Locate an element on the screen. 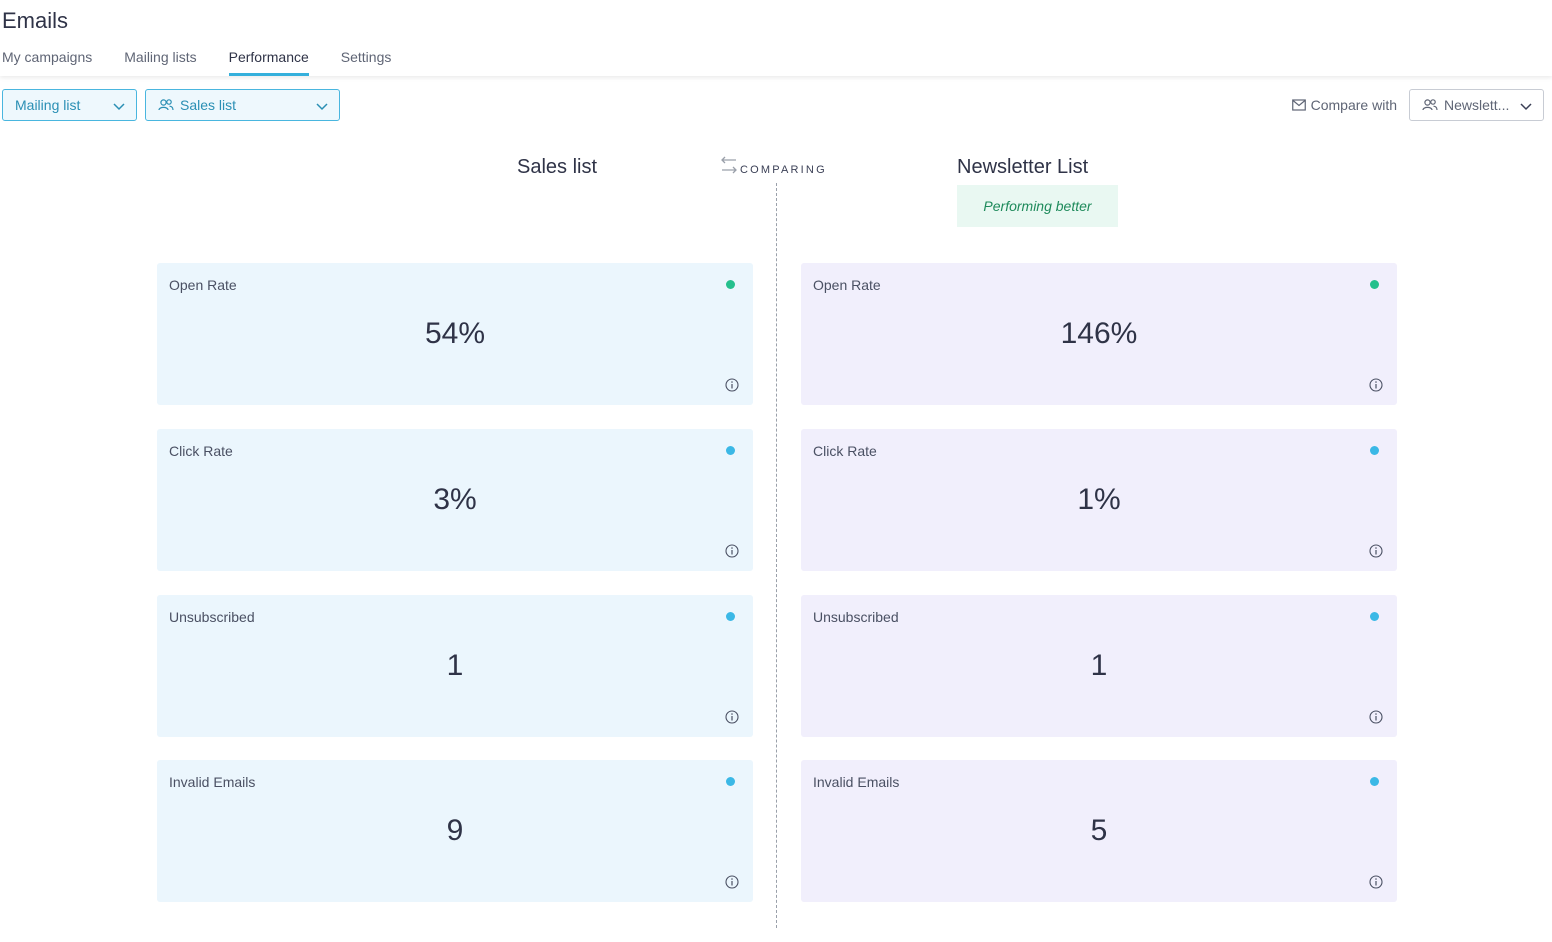 The image size is (1552, 942). left-metric-card-open-rate: Open Rate 54% is located at coordinates (455, 334).